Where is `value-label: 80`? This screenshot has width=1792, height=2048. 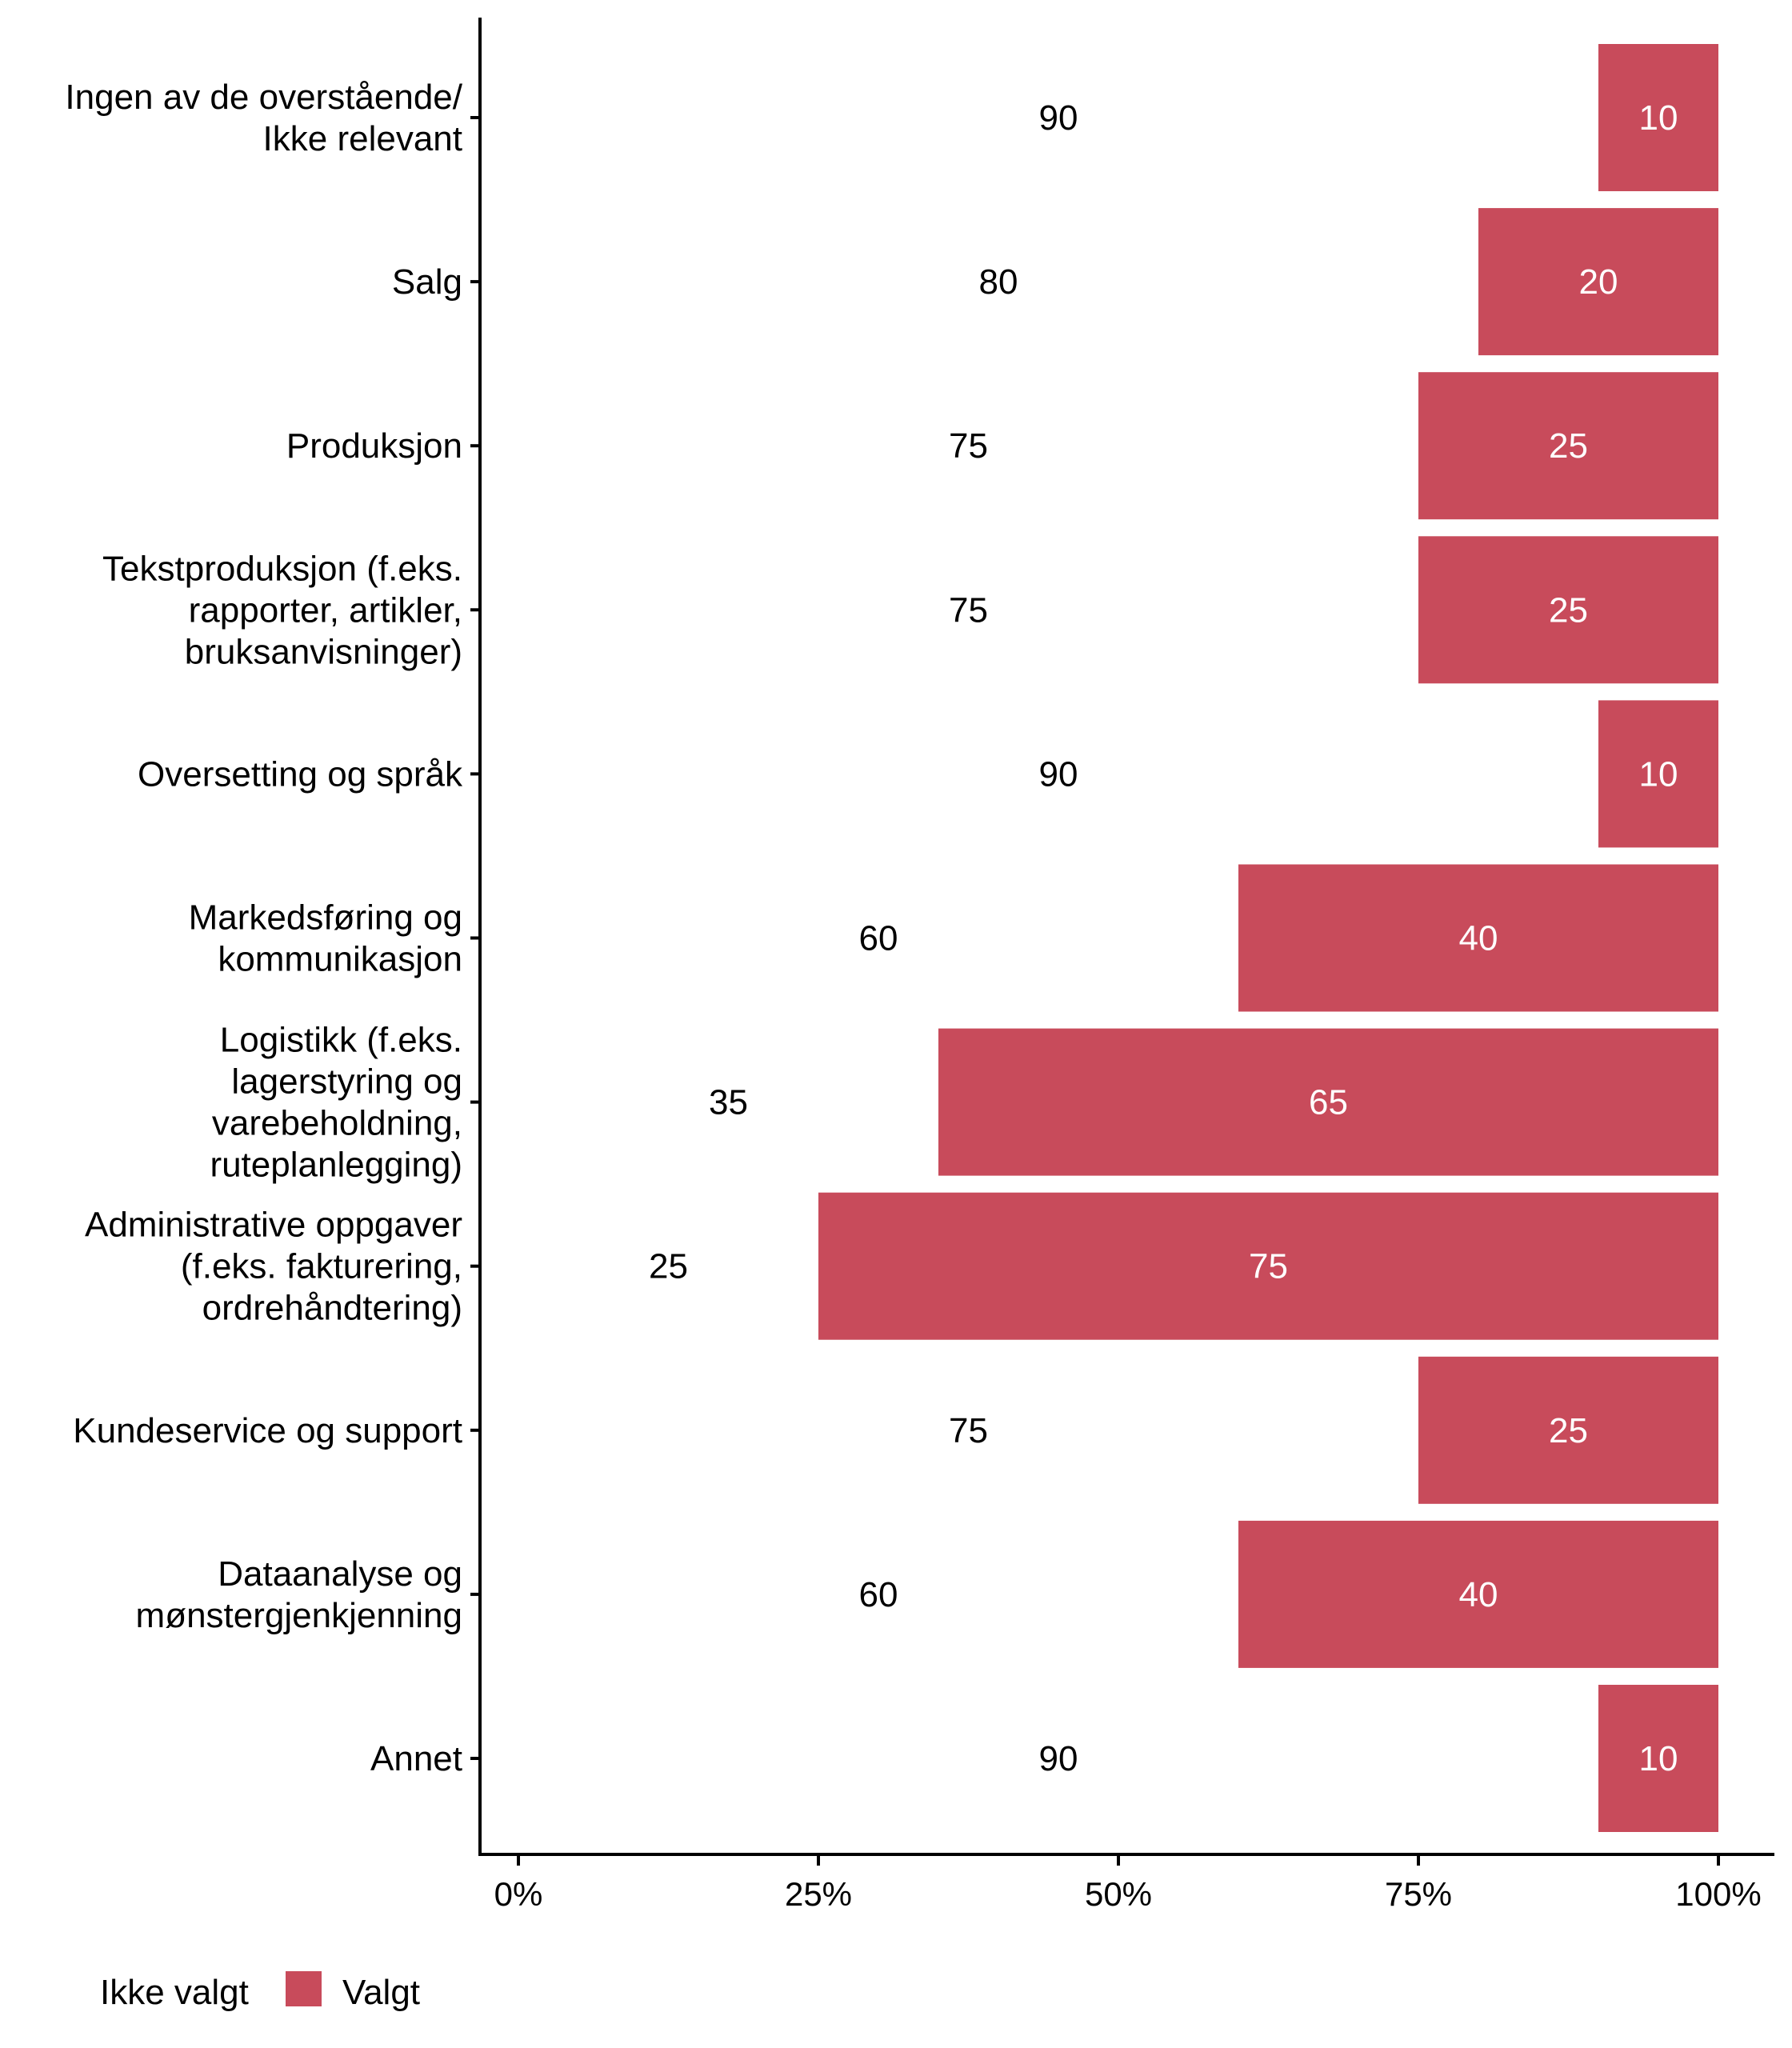
value-label: 80 is located at coordinates (998, 282).